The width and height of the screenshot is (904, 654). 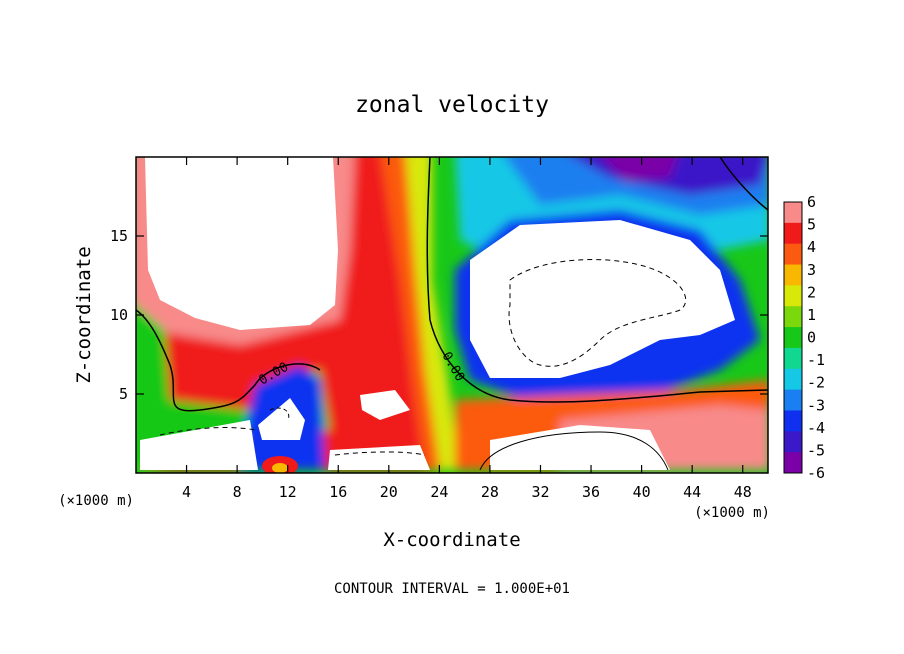 What do you see at coordinates (490, 492) in the screenshot?
I see `x-tick-label: 28` at bounding box center [490, 492].